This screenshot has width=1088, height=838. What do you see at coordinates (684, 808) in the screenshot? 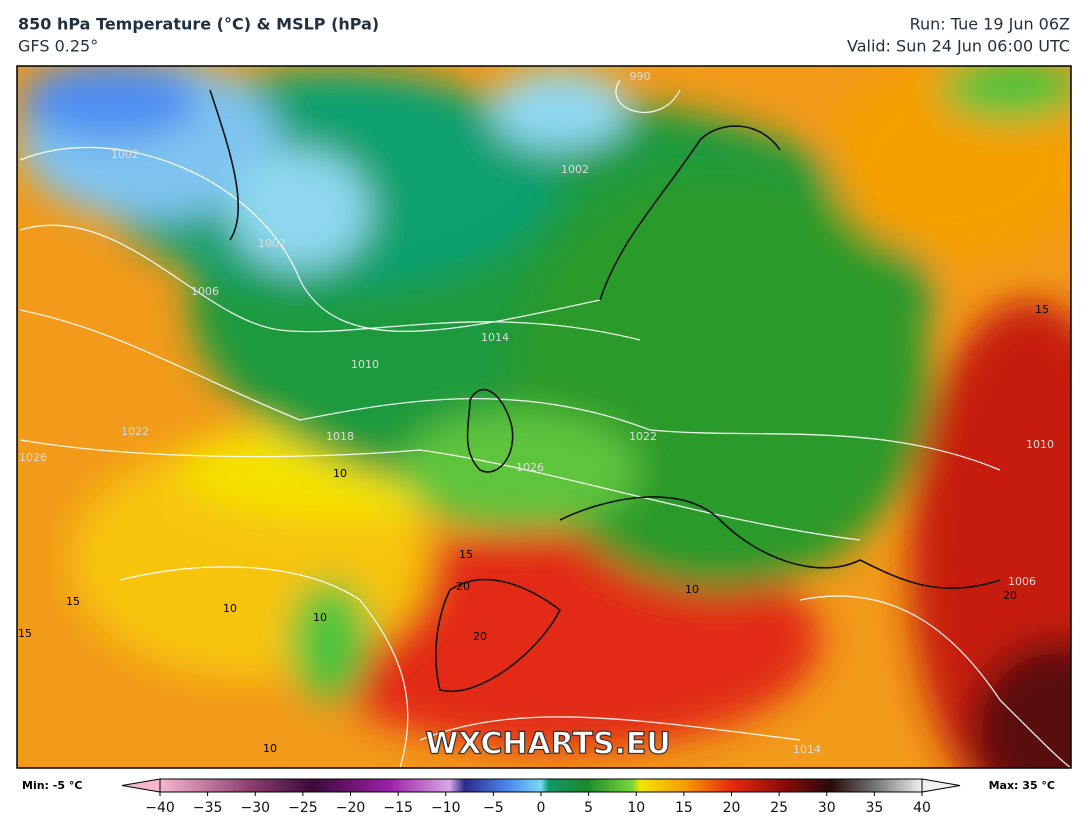
I see `colorbar-tick-label: 15` at bounding box center [684, 808].